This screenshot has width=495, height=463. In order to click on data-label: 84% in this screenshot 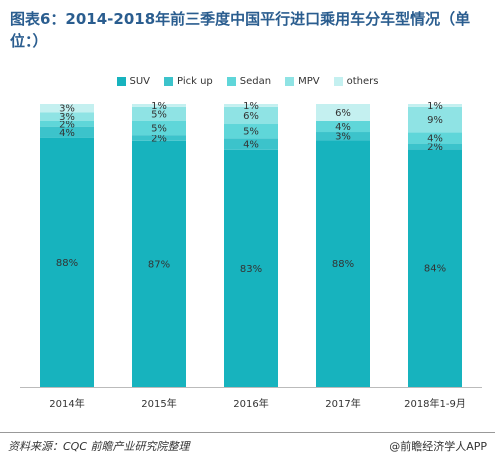, I will do `click(435, 269)`.